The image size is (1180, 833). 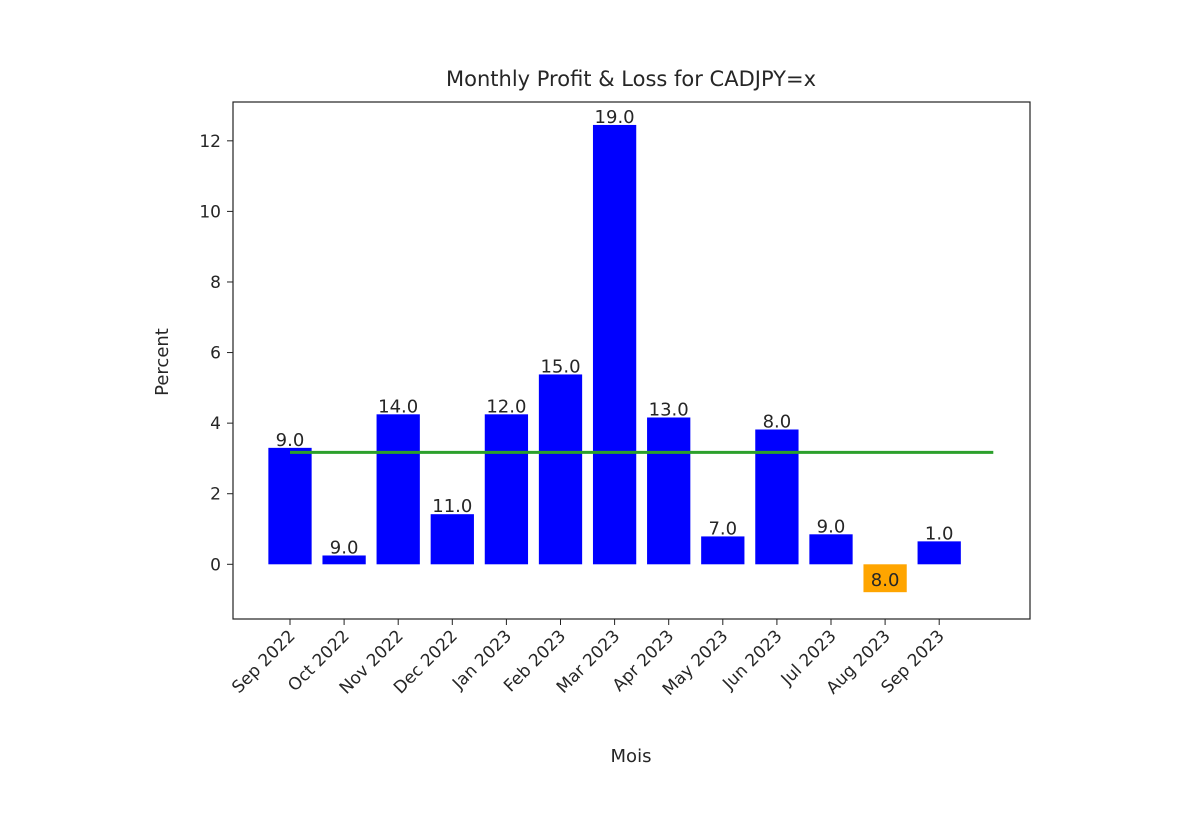 I want to click on y-tick-label: 6, so click(x=215, y=354).